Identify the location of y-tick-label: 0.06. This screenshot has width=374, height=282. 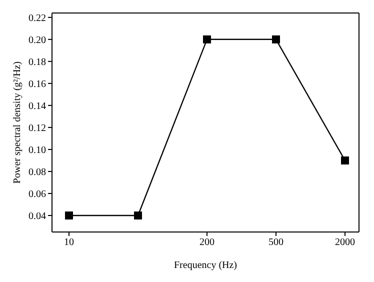
(37, 194).